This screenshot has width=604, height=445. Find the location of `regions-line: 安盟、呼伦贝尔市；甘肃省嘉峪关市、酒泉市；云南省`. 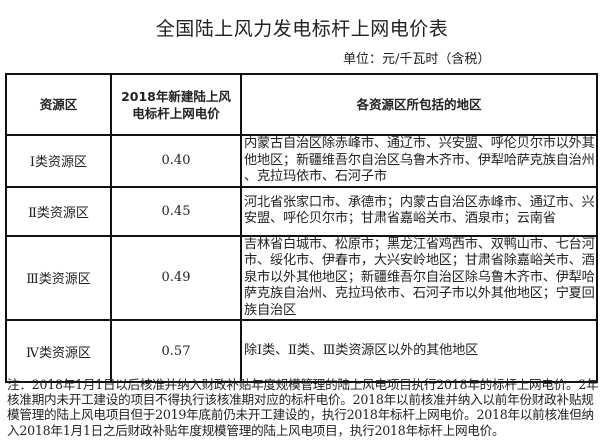

regions-line: 安盟、呼伦贝尔市；甘肃省嘉峪关市、酒泉市；云南省 is located at coordinates (400, 218).